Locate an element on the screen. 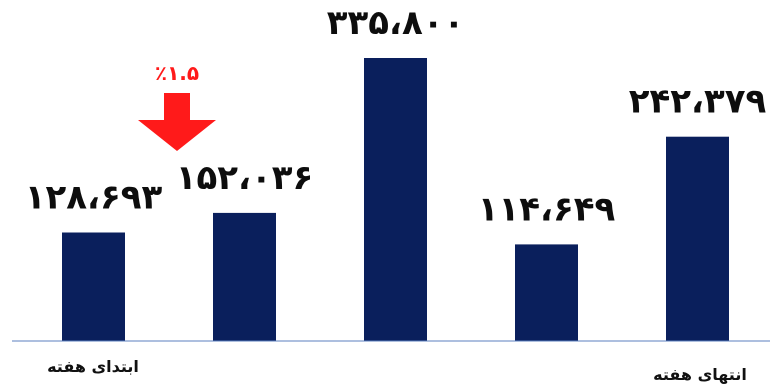 This screenshot has height=391, width=775. data-label-4: ۱۱۴،۶۴۹ is located at coordinates (547, 209).